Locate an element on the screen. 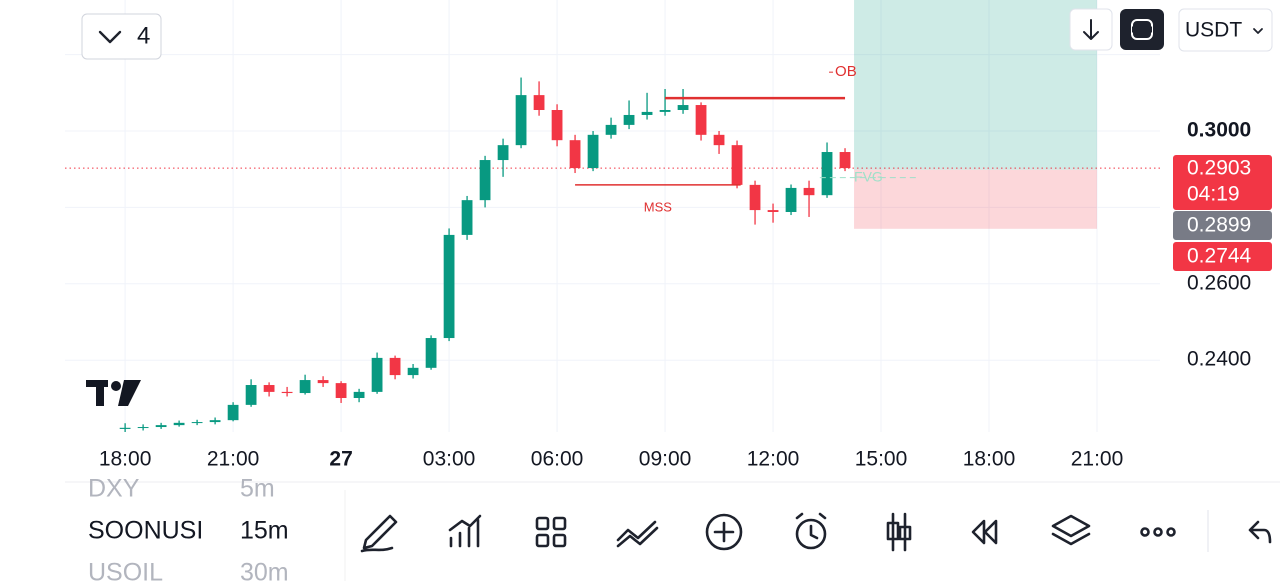 The height and width of the screenshot is (581, 1280). chart-type-tool is located at coordinates (899, 532).